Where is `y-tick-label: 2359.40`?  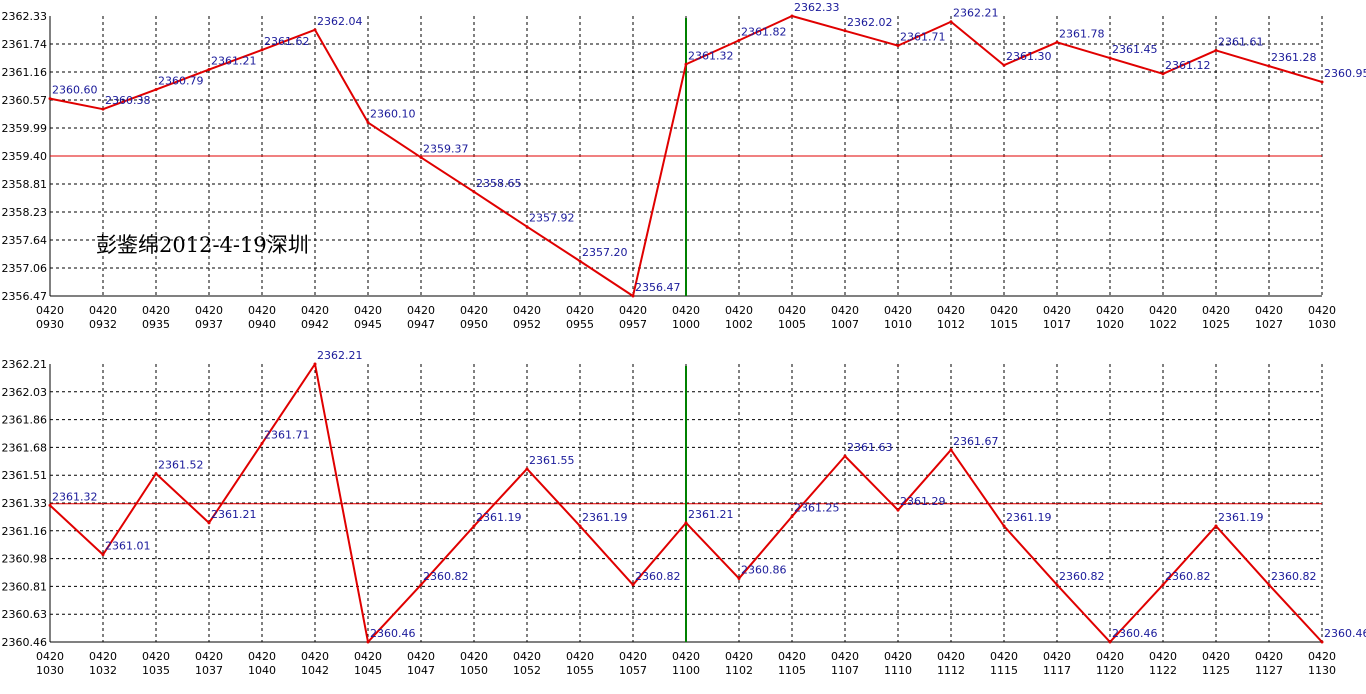 y-tick-label: 2359.40 is located at coordinates (25, 156).